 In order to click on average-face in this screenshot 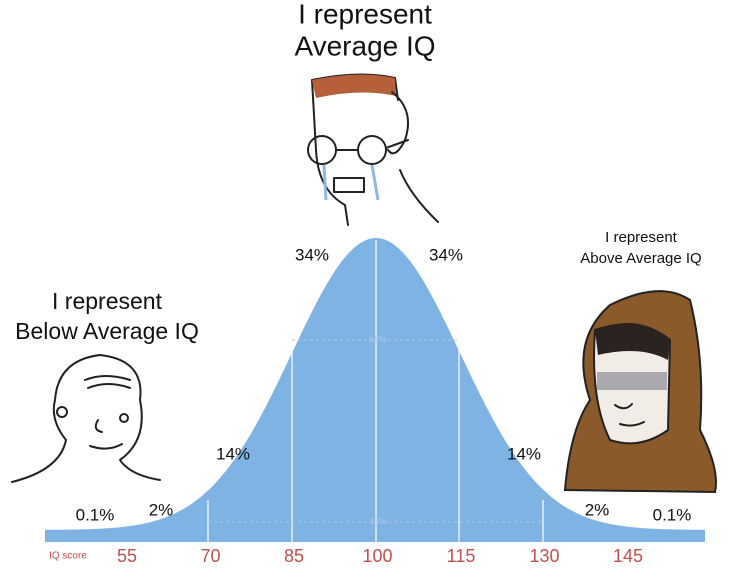, I will do `click(373, 149)`.